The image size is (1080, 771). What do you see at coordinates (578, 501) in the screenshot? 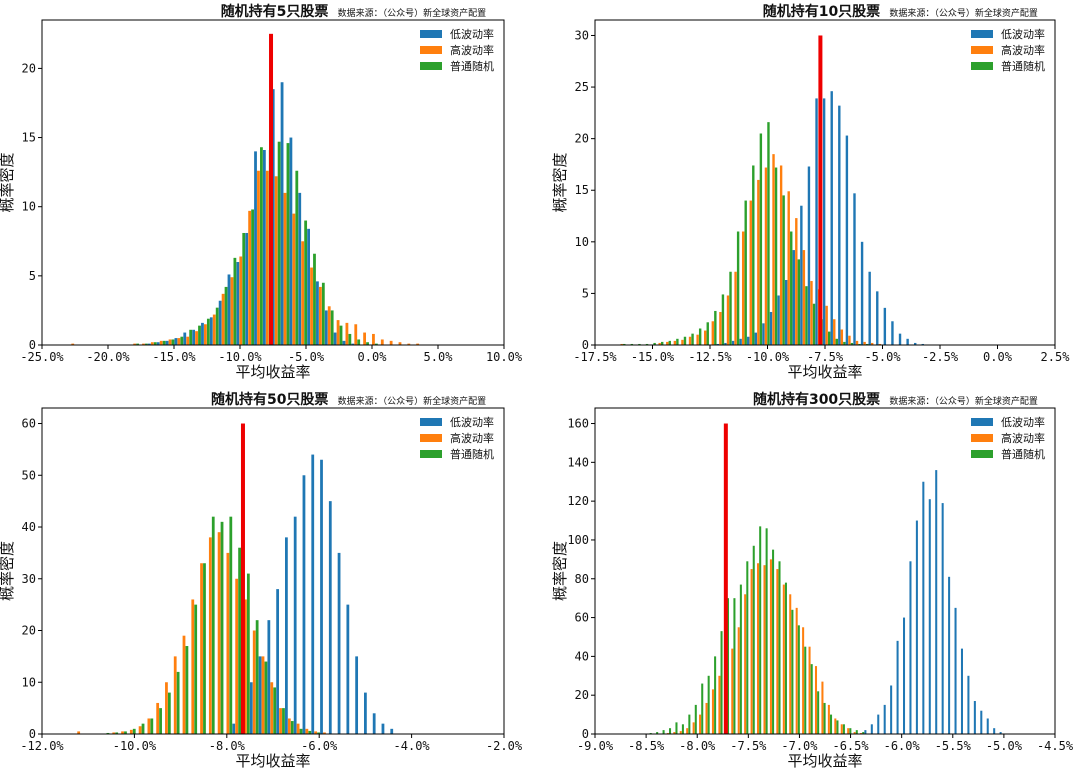
I see `y-tick-label: 120` at bounding box center [578, 501].